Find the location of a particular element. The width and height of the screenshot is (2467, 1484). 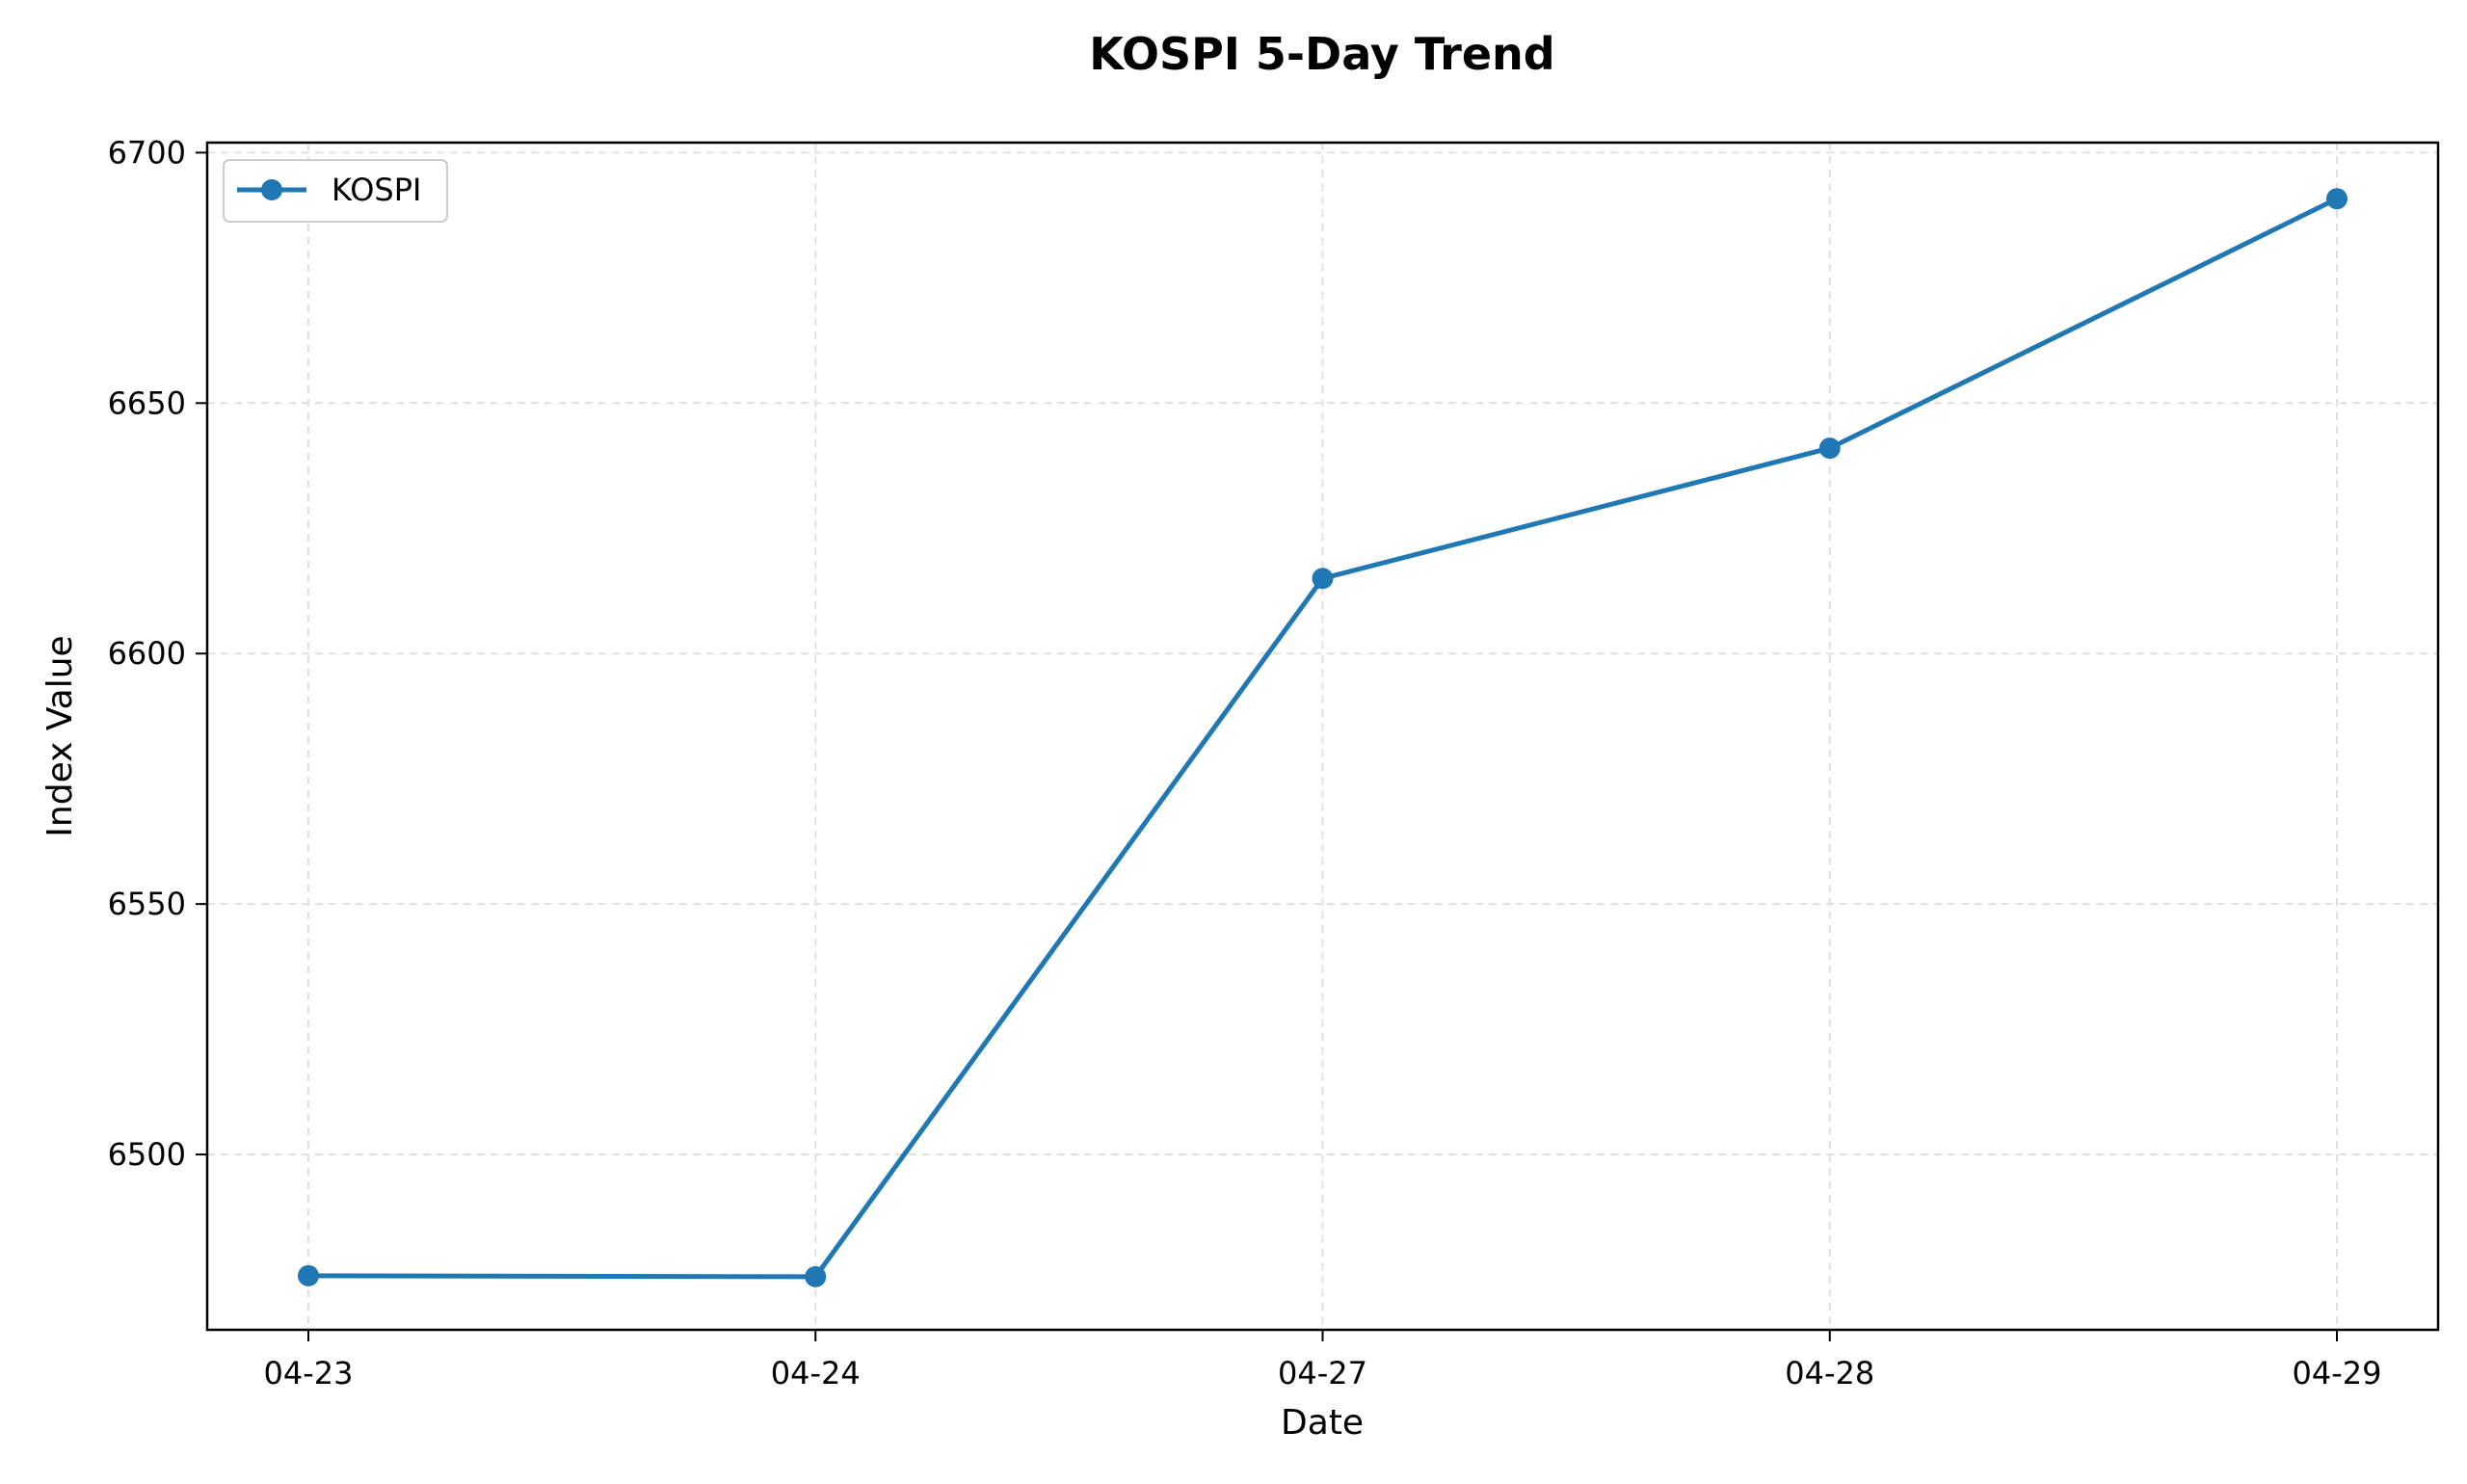

legend-marker-kospi is located at coordinates (271, 189).